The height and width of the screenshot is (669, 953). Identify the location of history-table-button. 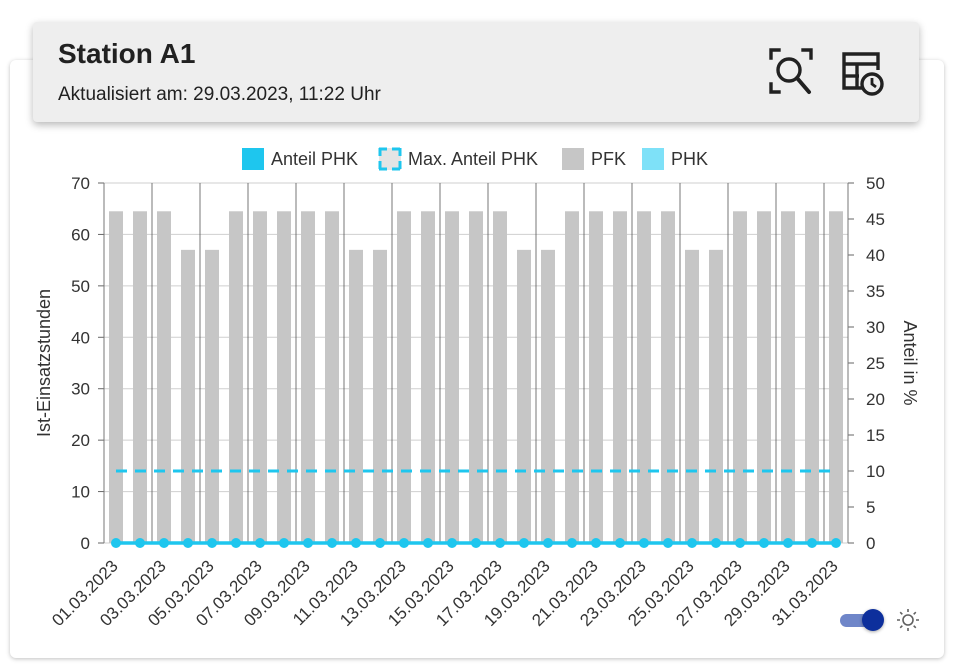
(863, 72).